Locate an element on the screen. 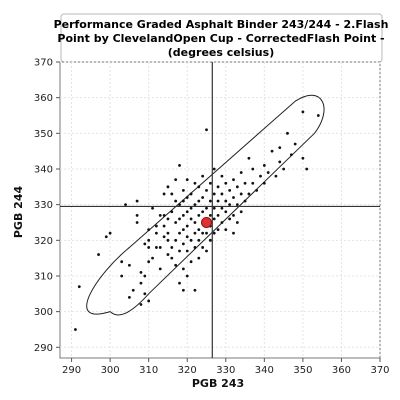  y-tick-label: 370 is located at coordinates (43, 63).